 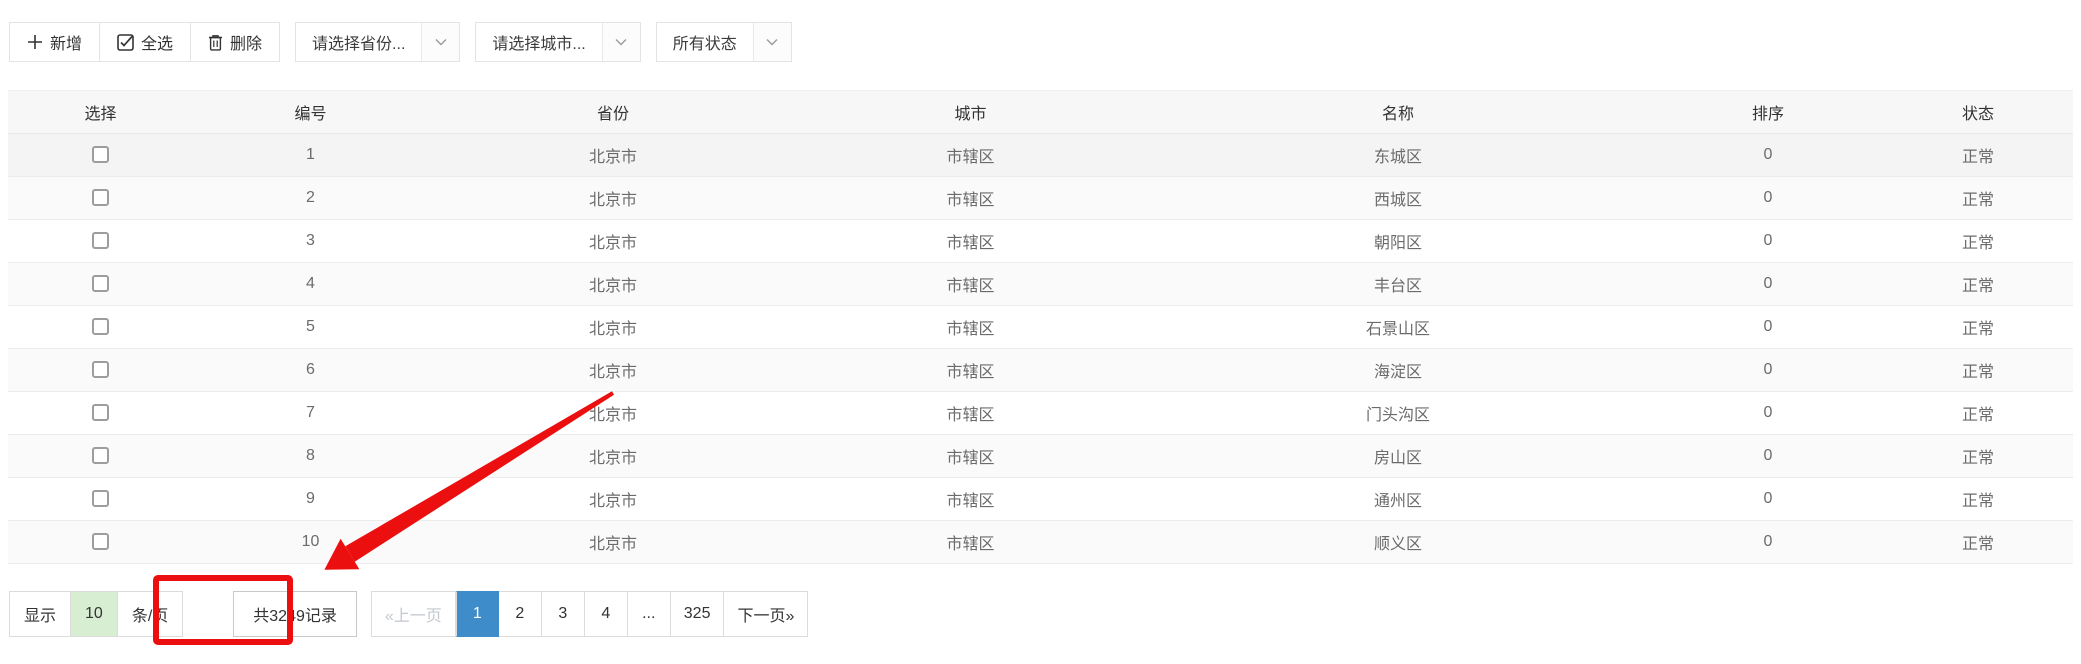 I want to click on next-page-button: 下一页», so click(x=766, y=614).